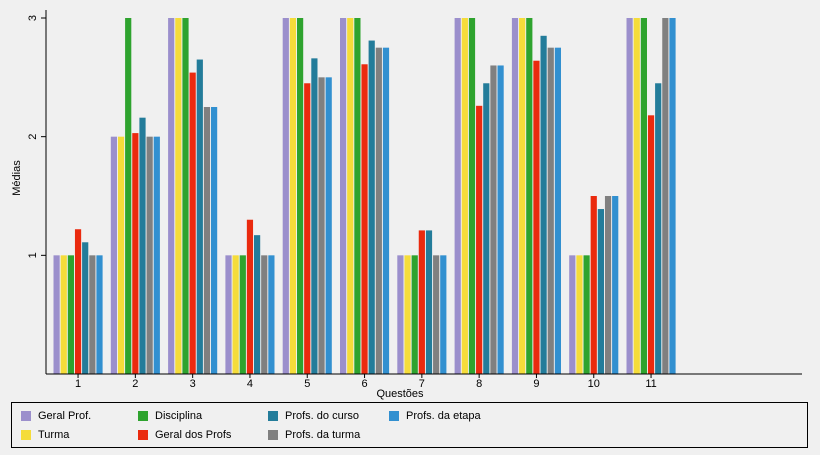  What do you see at coordinates (178, 196) in the screenshot?
I see `bar-2-q3` at bounding box center [178, 196].